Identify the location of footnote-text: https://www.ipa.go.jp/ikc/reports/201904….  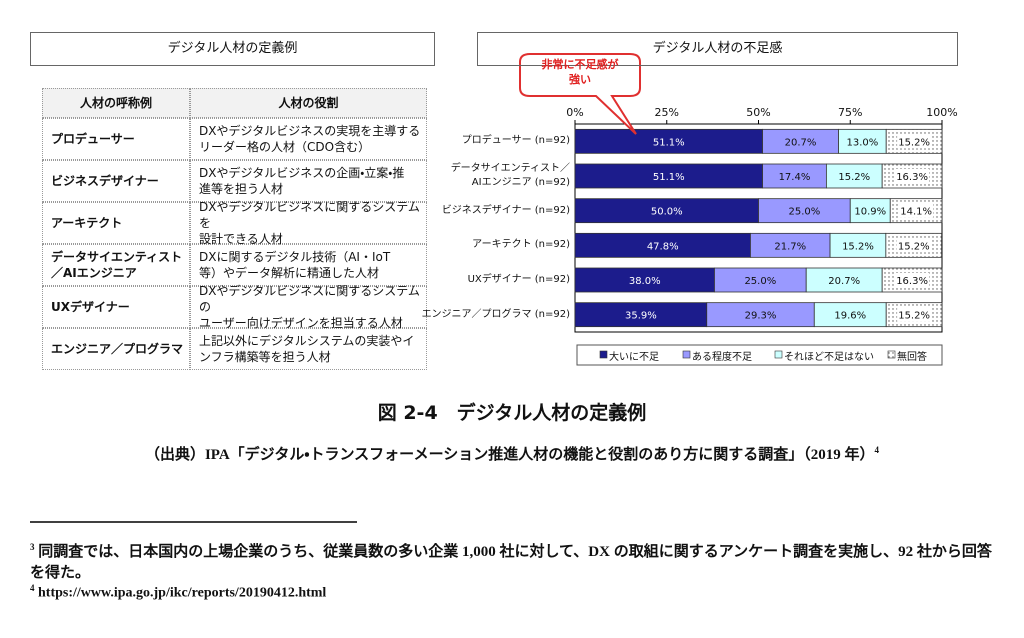
(182, 593).